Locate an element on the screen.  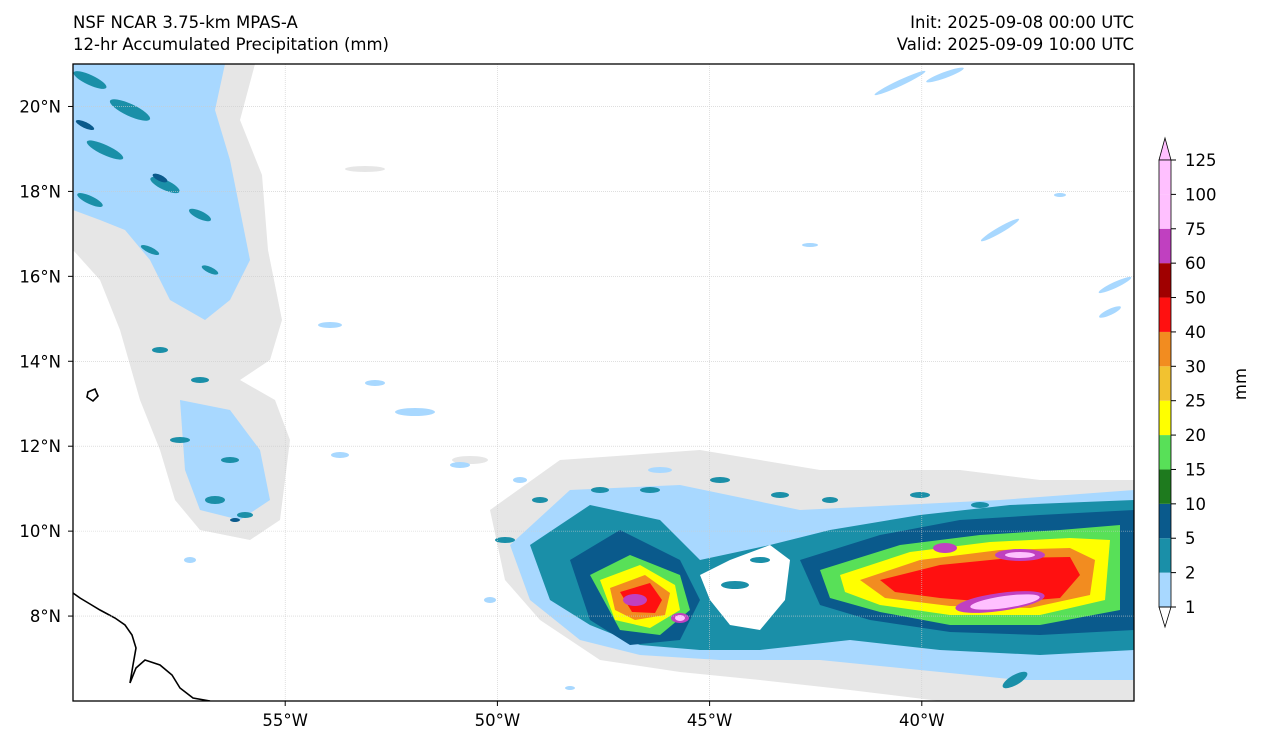
coastline is located at coordinates (142, 544).